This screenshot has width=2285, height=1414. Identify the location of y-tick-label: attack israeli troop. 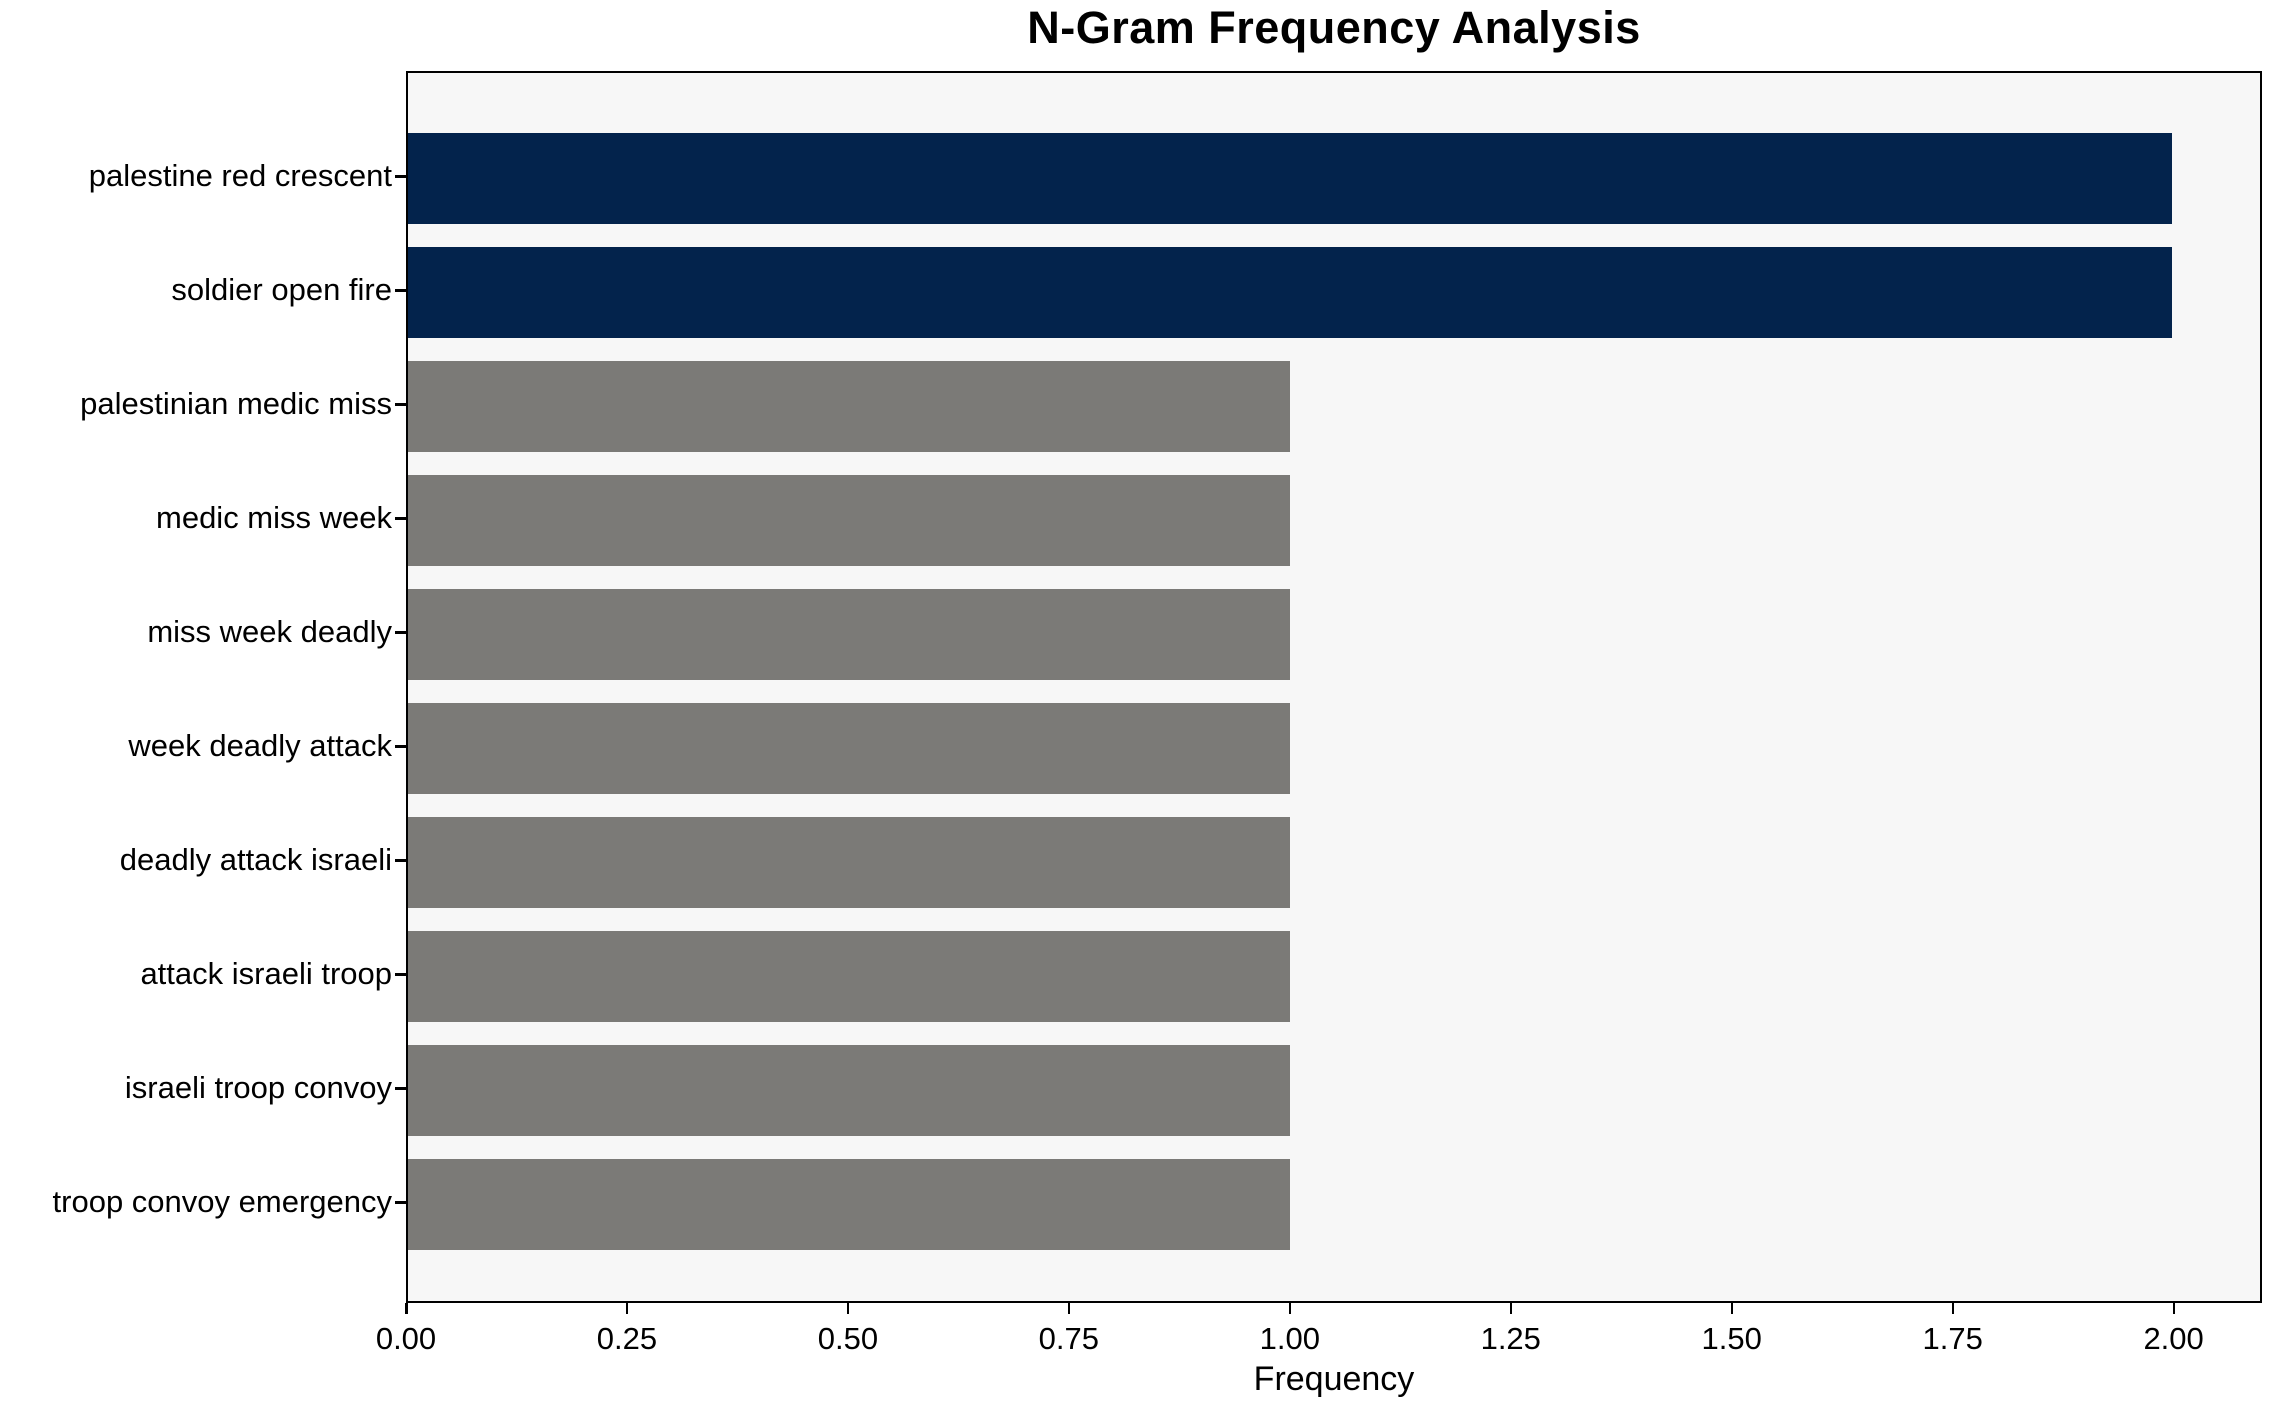
(266, 973).